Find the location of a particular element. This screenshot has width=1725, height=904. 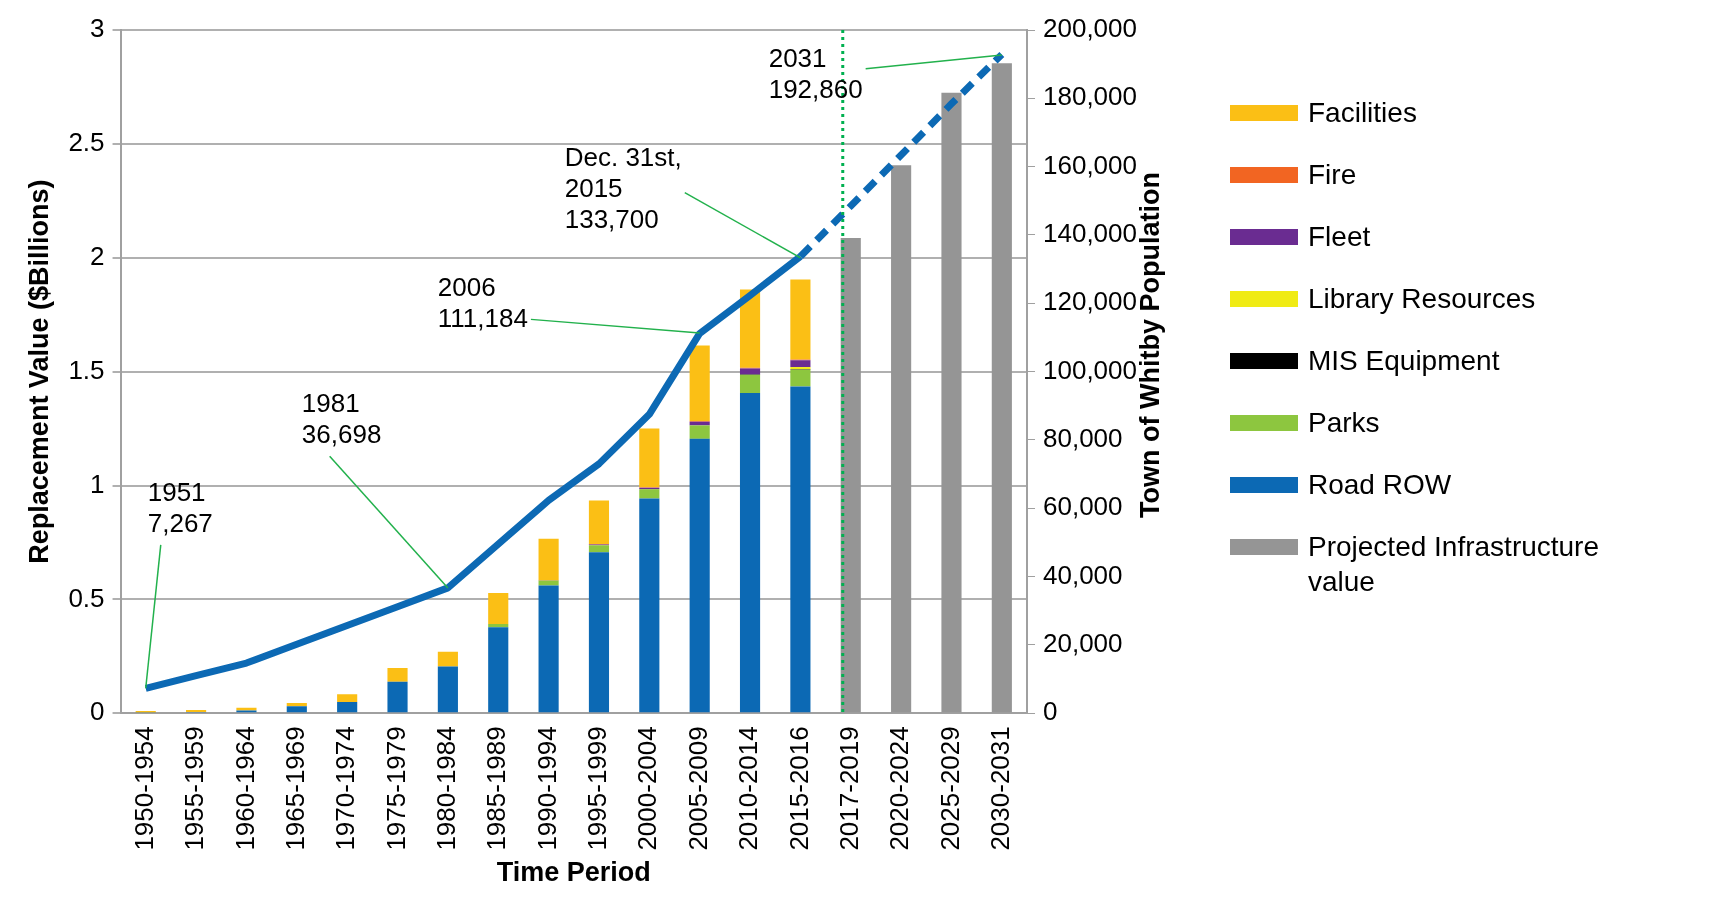

legend-label: Facilities is located at coordinates (1362, 113).